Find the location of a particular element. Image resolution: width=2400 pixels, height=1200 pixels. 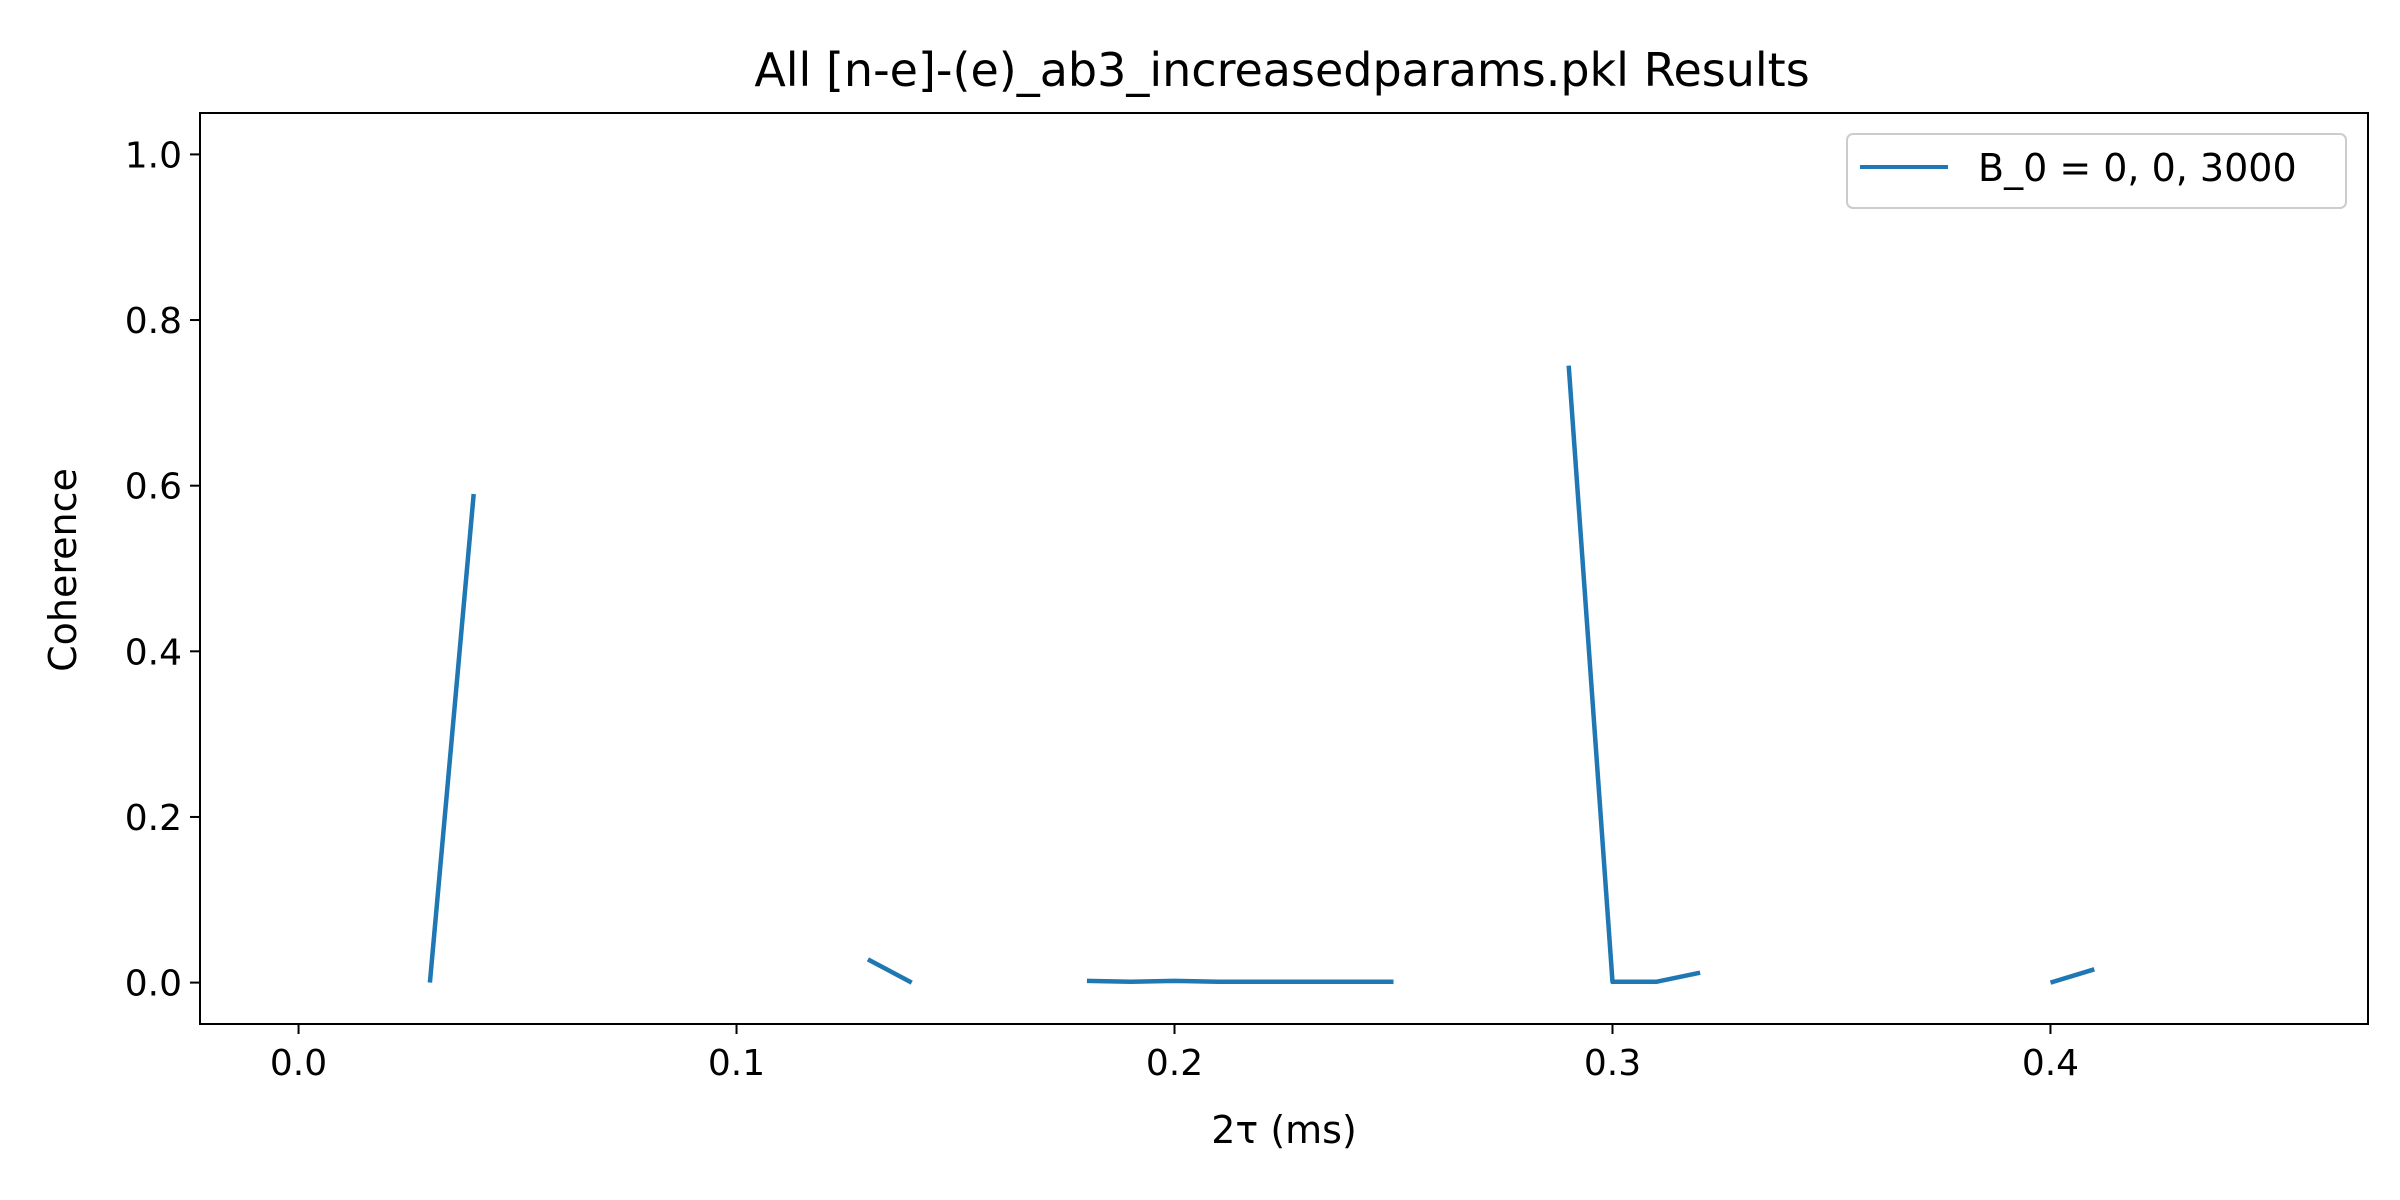

legend-label: B_0 = 0, 0, 3000 is located at coordinates (2137, 168).